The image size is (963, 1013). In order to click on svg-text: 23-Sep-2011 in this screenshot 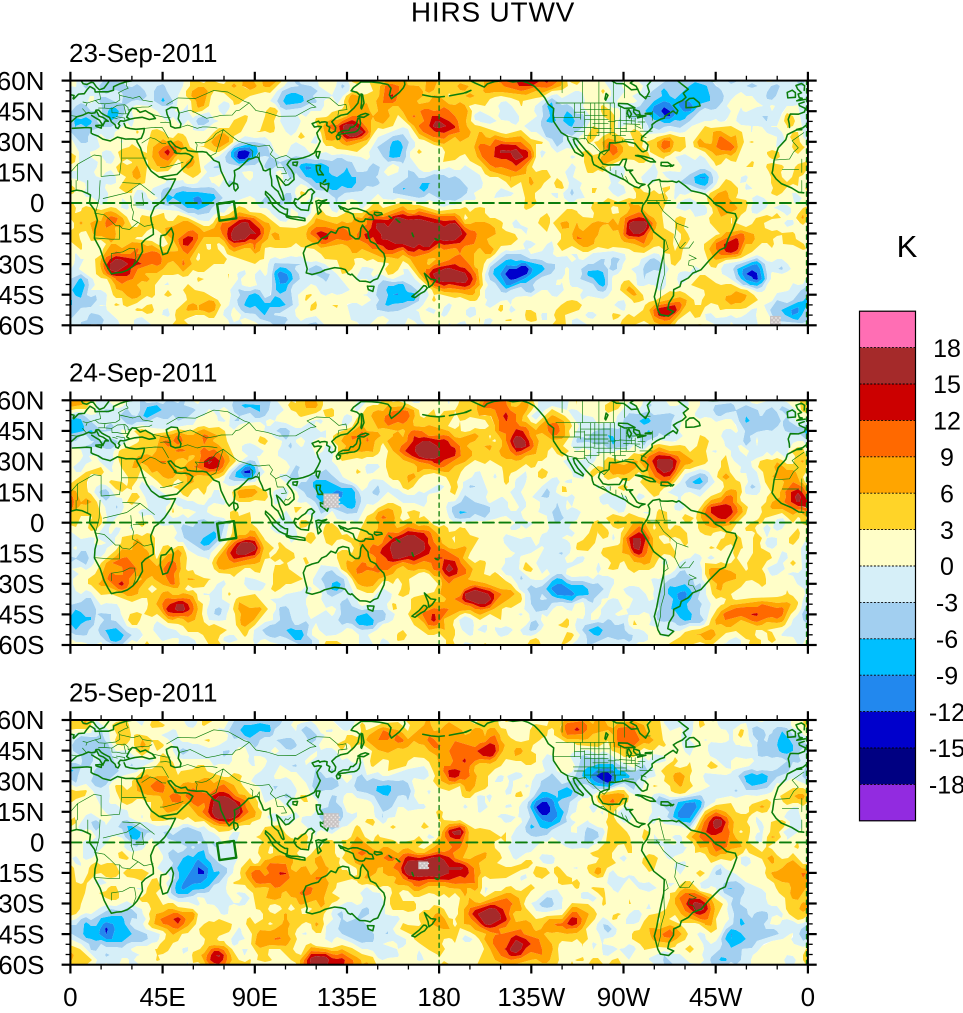, I will do `click(143, 53)`.